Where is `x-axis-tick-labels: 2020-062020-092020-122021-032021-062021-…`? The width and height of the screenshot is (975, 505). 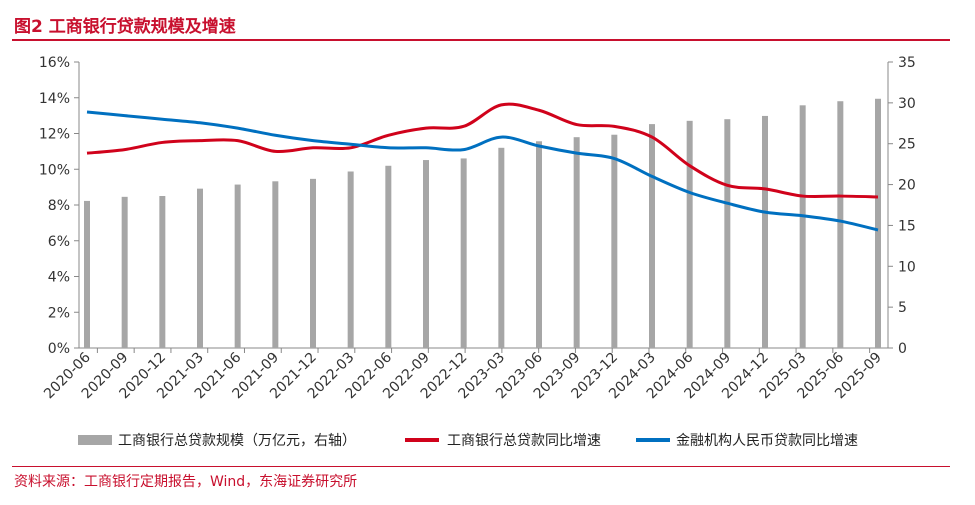
x-axis-tick-labels: 2020-062020-092020-122021-032021-062021-… is located at coordinates (463, 375).